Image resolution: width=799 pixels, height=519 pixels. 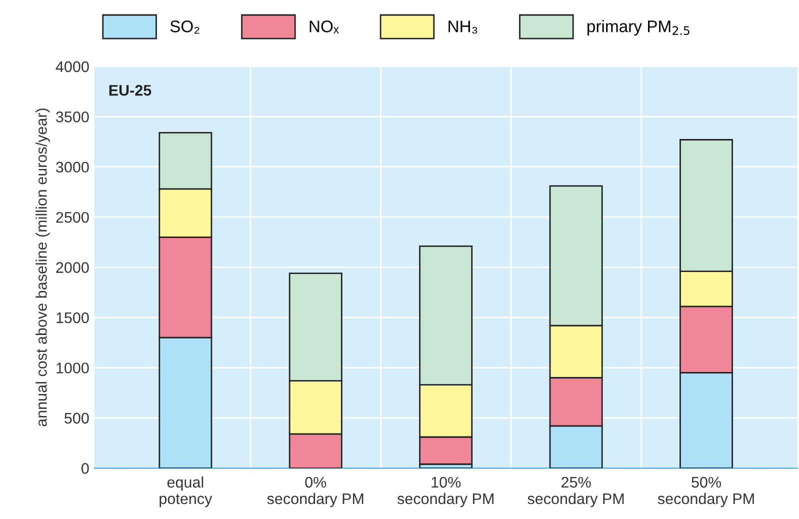 What do you see at coordinates (72, 167) in the screenshot?
I see `y-tick-label: 3000` at bounding box center [72, 167].